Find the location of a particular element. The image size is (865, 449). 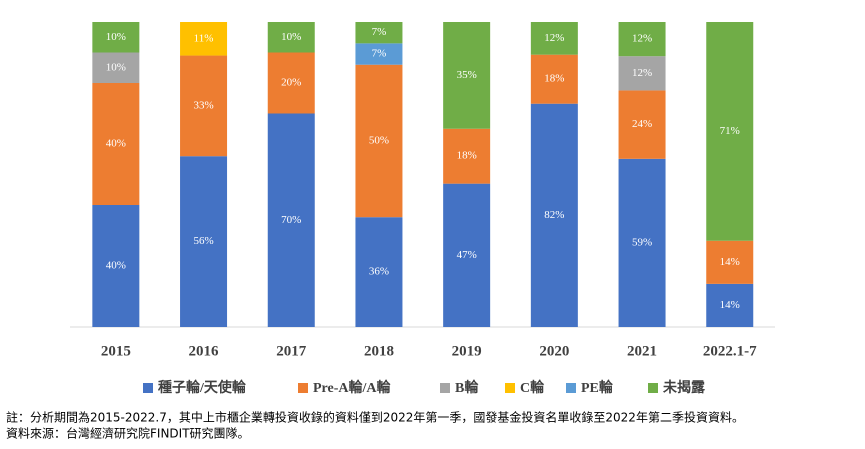

x-tick-label: 2018 is located at coordinates (379, 351).